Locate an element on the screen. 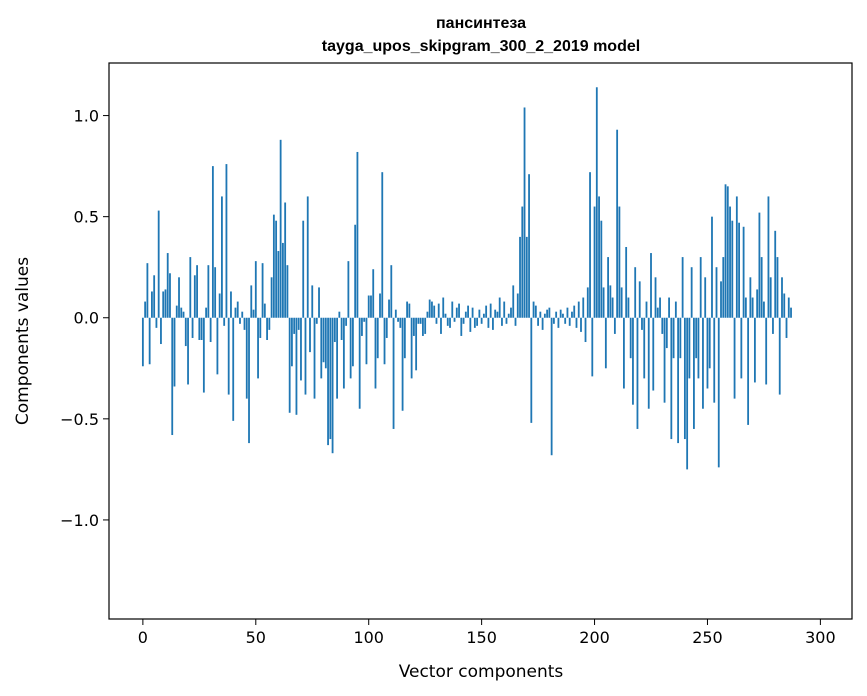 The width and height of the screenshot is (867, 696). chart-title: пансинтеза is located at coordinates (481, 23).